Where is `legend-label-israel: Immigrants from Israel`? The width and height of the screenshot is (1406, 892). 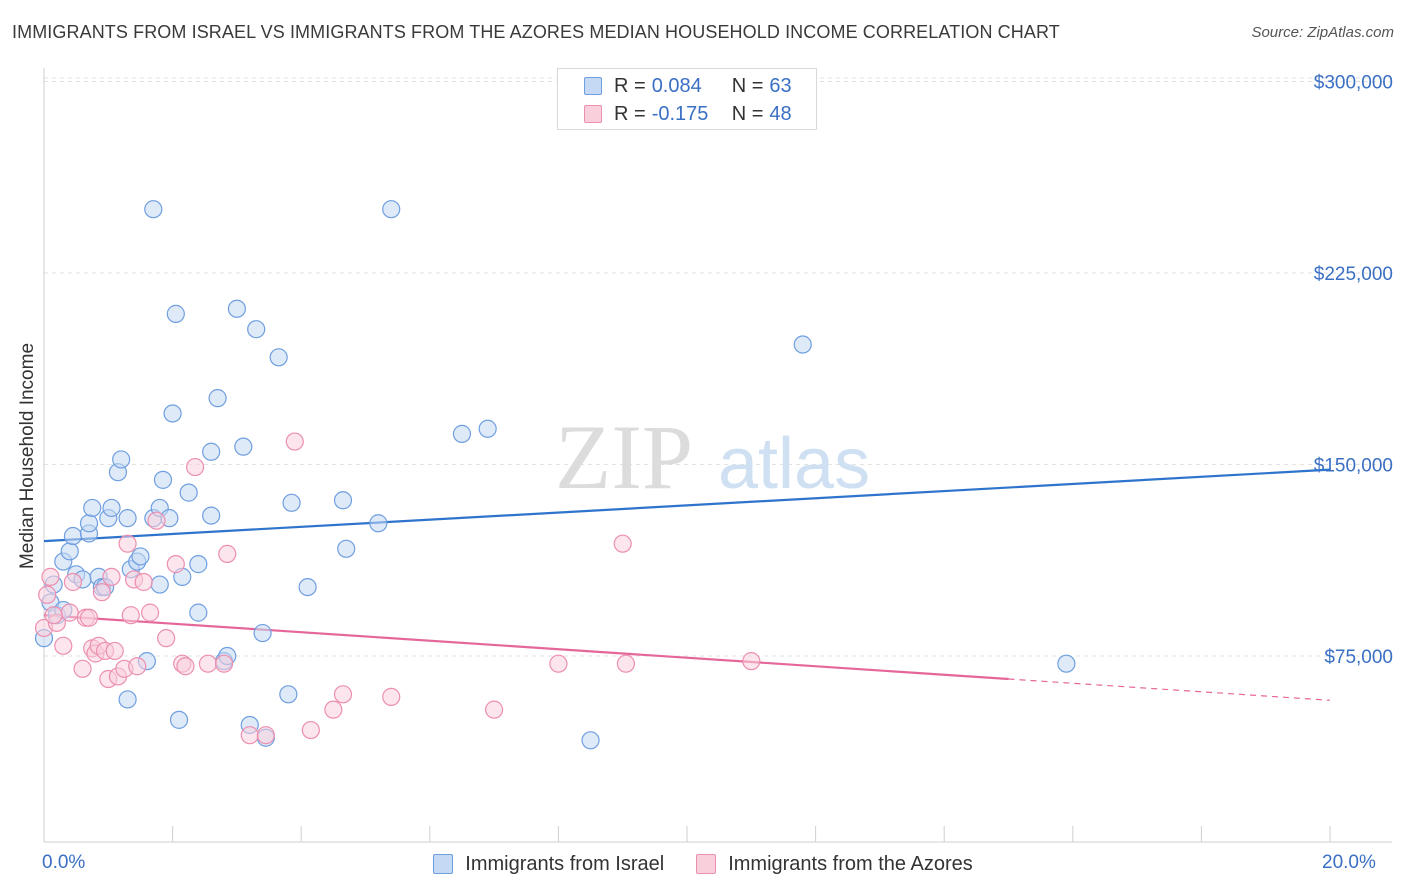 legend-label-israel: Immigrants from Israel is located at coordinates (565, 863).